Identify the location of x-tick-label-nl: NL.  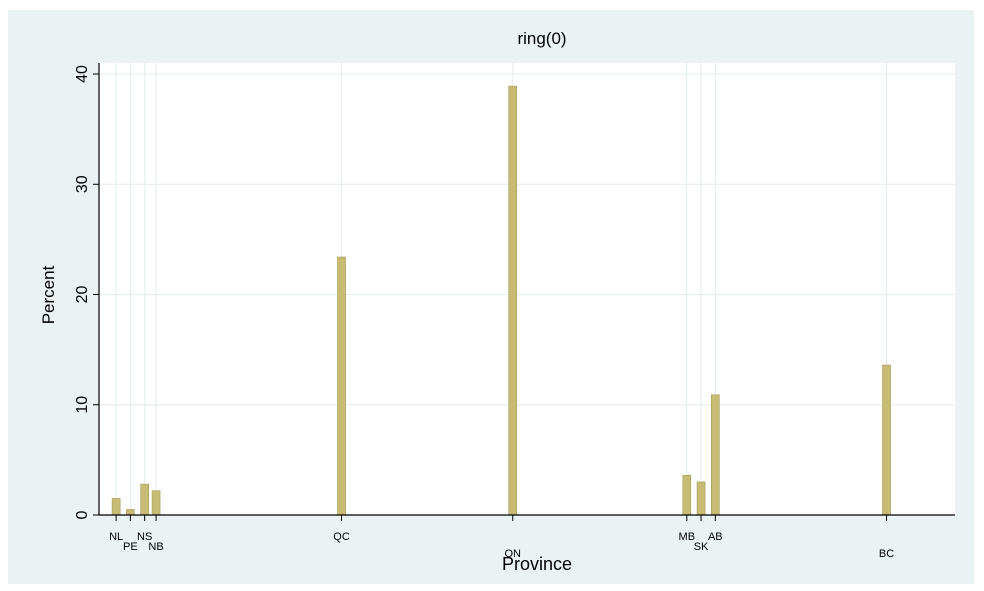
(116, 537).